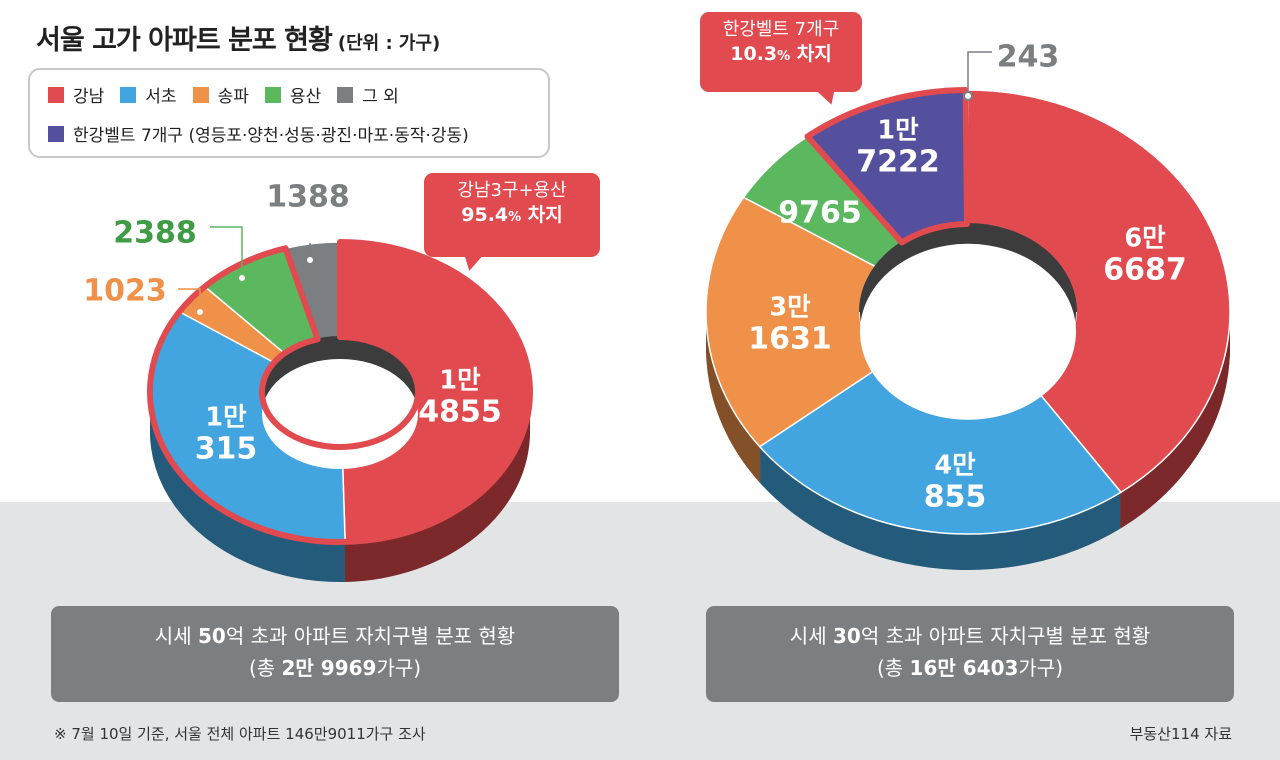 This screenshot has width=1280, height=760. Describe the element at coordinates (512, 190) in the screenshot. I see `callout-line1: 강남3구+용산` at that location.